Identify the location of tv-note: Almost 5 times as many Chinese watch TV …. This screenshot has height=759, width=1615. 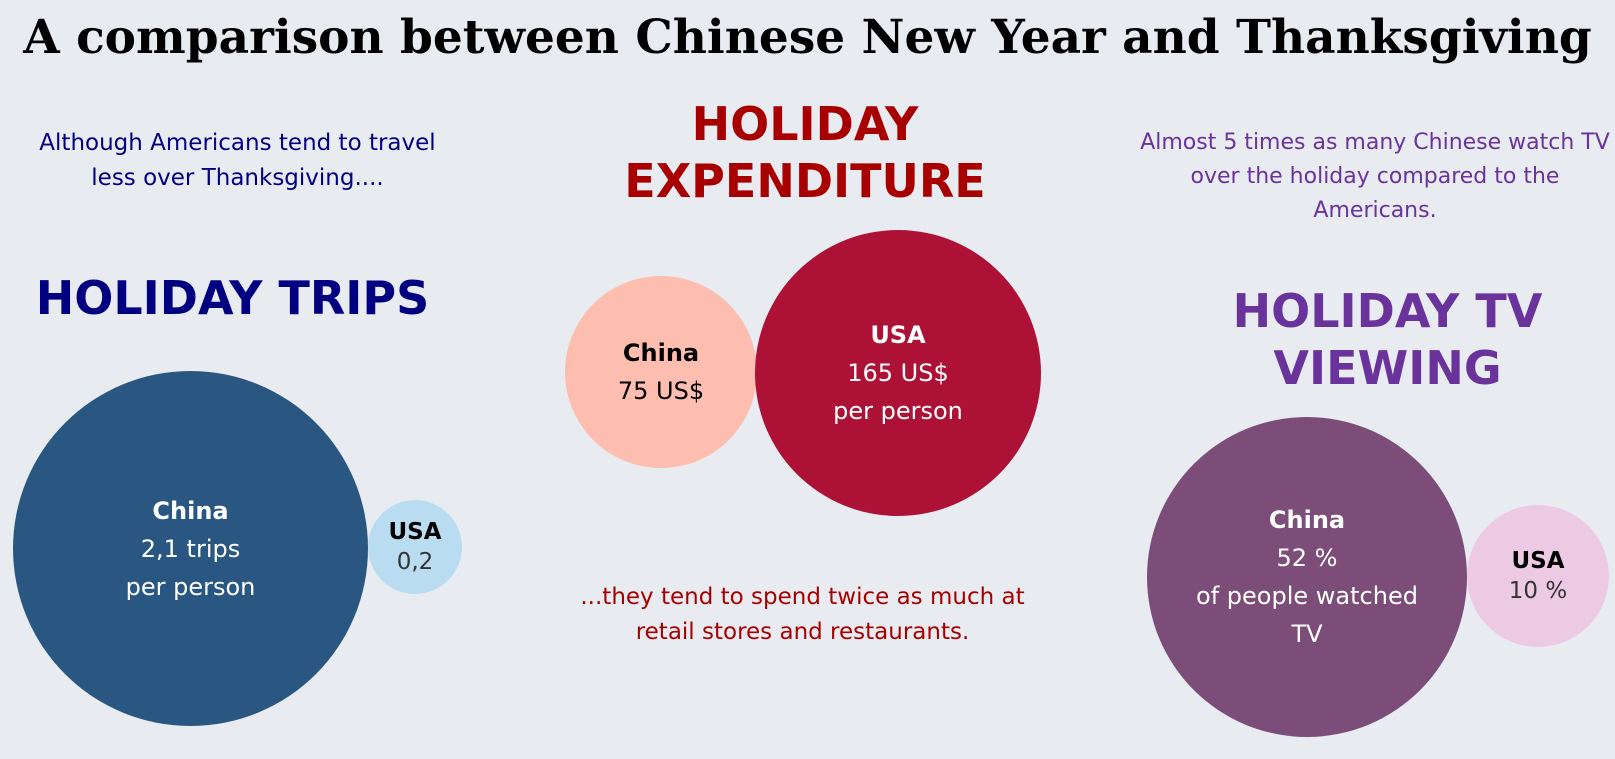
(1375, 176).